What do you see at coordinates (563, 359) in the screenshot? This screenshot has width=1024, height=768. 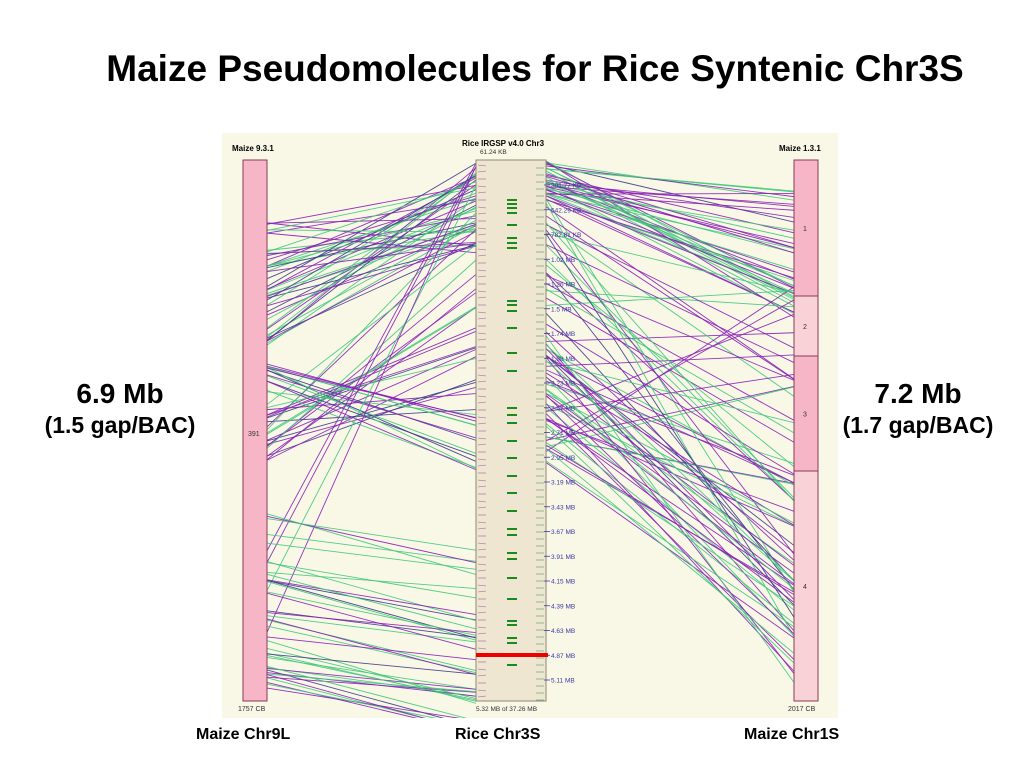 I see `rice-tick-label: 1.98 MB` at bounding box center [563, 359].